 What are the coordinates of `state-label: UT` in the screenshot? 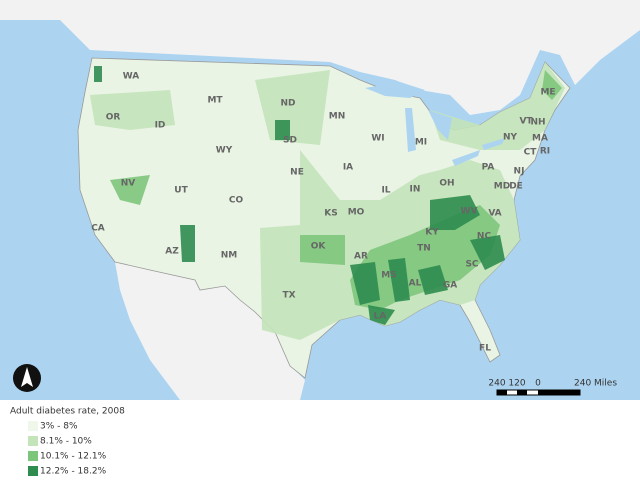 It's located at (181, 191).